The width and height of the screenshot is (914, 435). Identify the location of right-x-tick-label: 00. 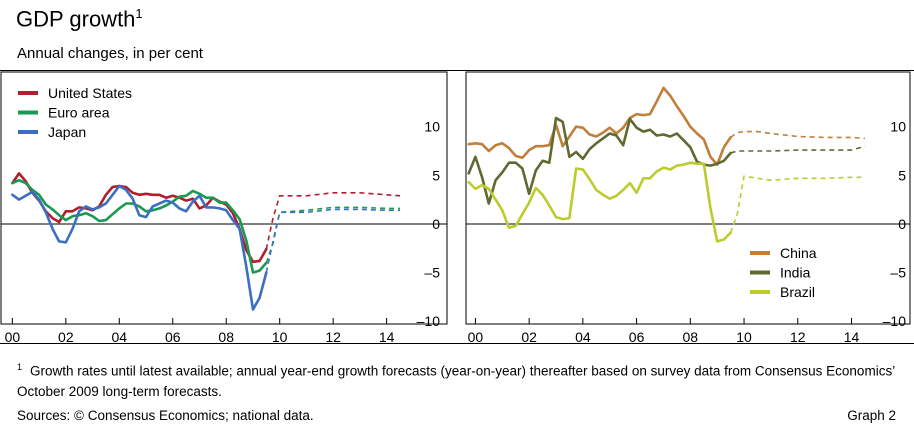
(476, 337).